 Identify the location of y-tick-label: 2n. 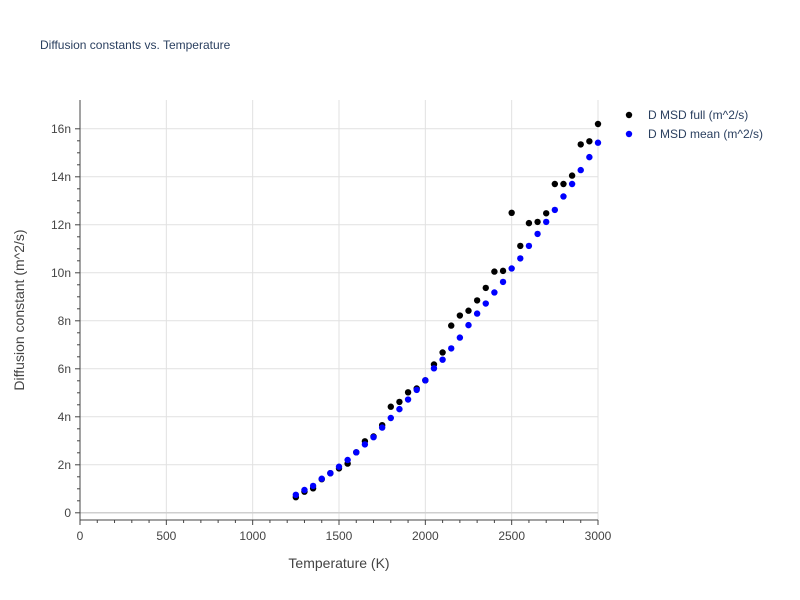
(64, 465).